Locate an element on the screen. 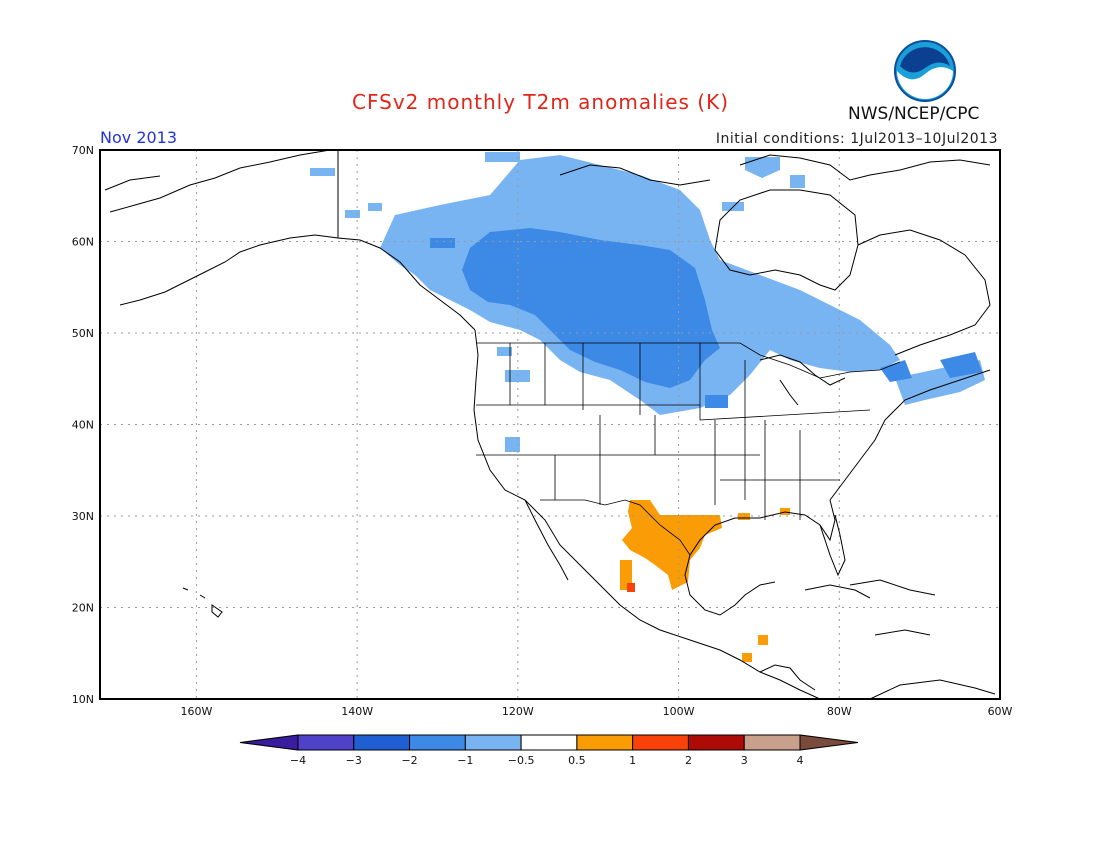 This screenshot has width=1100, height=850. lon-tick-label: 120W is located at coordinates (518, 711).